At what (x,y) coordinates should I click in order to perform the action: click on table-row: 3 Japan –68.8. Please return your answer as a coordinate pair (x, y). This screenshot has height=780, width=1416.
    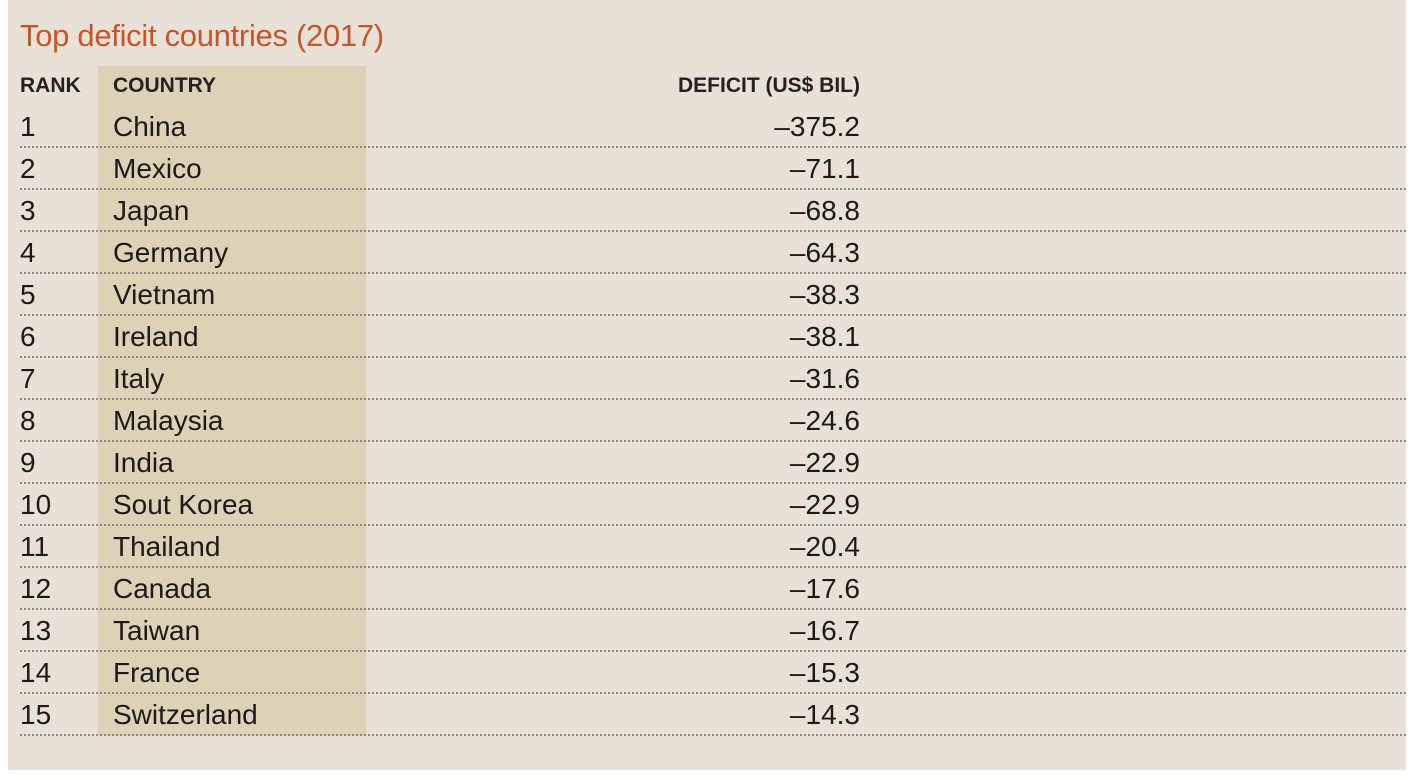
    Looking at the image, I should click on (713, 211).